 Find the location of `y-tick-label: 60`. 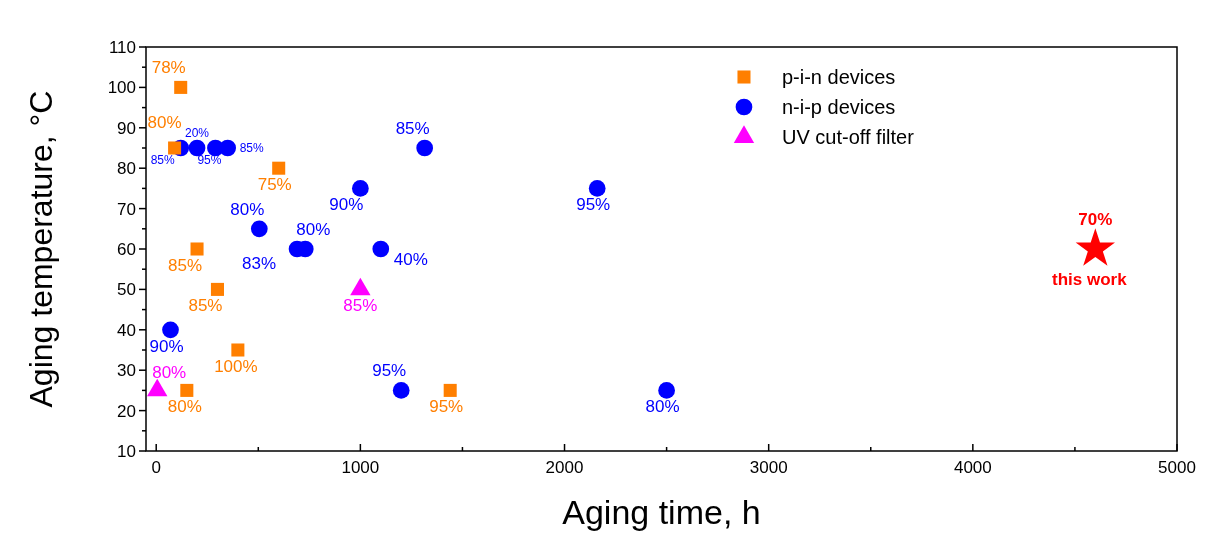

y-tick-label: 60 is located at coordinates (126, 249).